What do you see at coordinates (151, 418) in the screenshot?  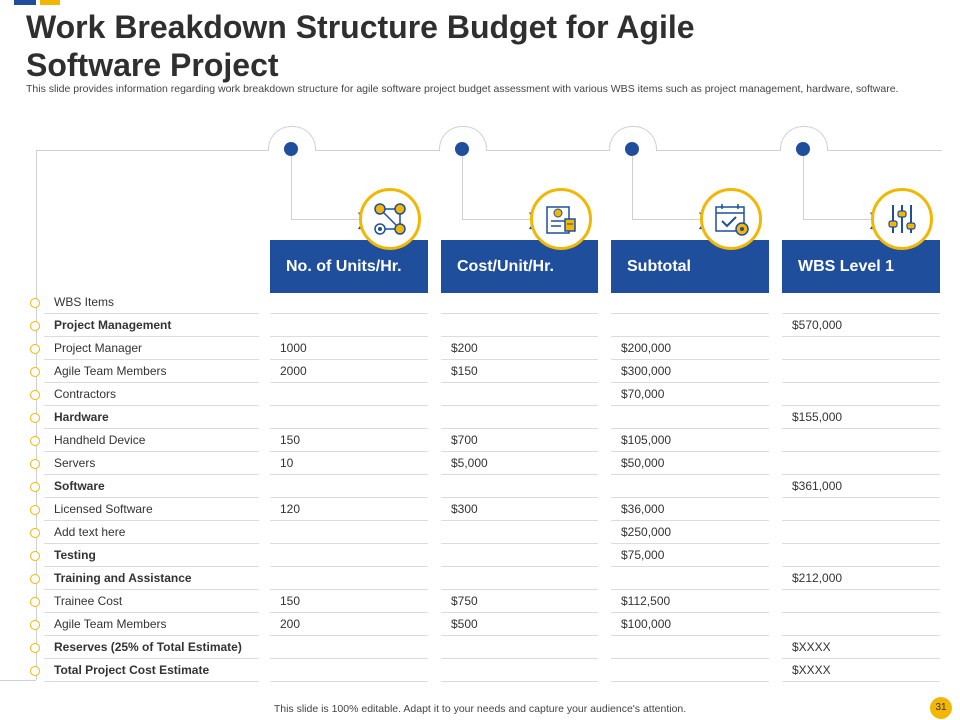 I see `row-label: Hardware` at bounding box center [151, 418].